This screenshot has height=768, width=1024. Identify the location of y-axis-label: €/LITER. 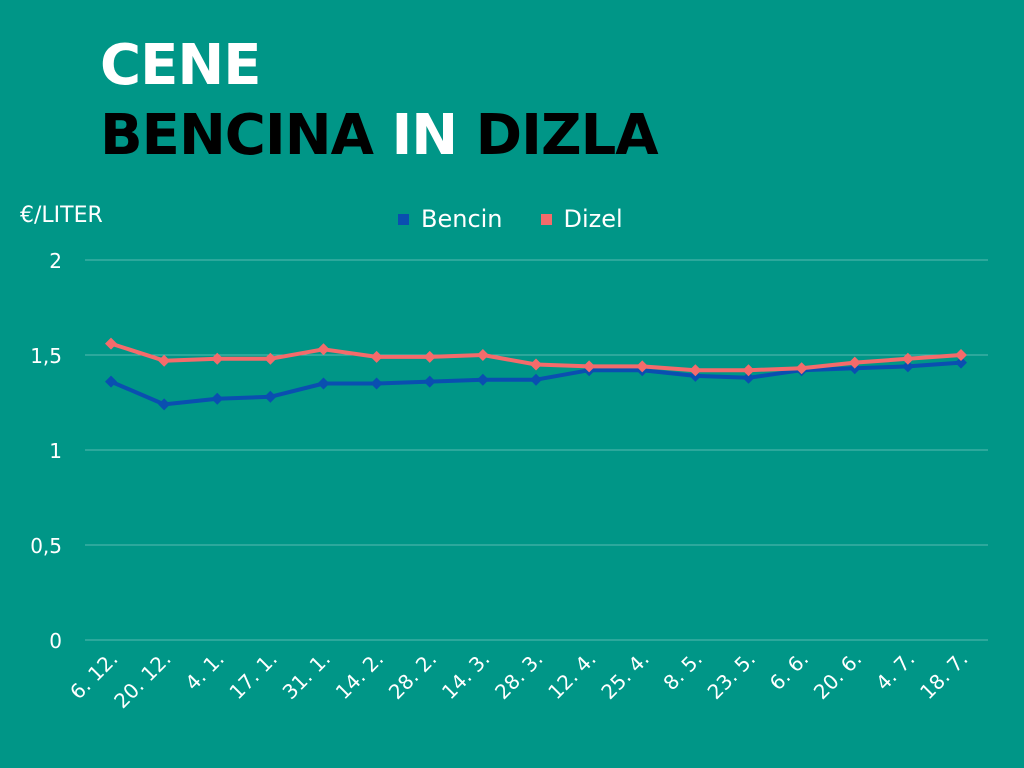
(61, 215).